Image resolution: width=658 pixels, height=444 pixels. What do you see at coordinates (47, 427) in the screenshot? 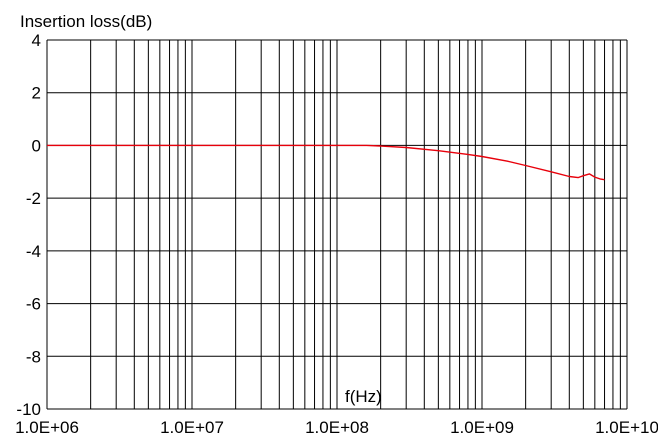
I see `x-tick-label: 1.0E+06` at bounding box center [47, 427].